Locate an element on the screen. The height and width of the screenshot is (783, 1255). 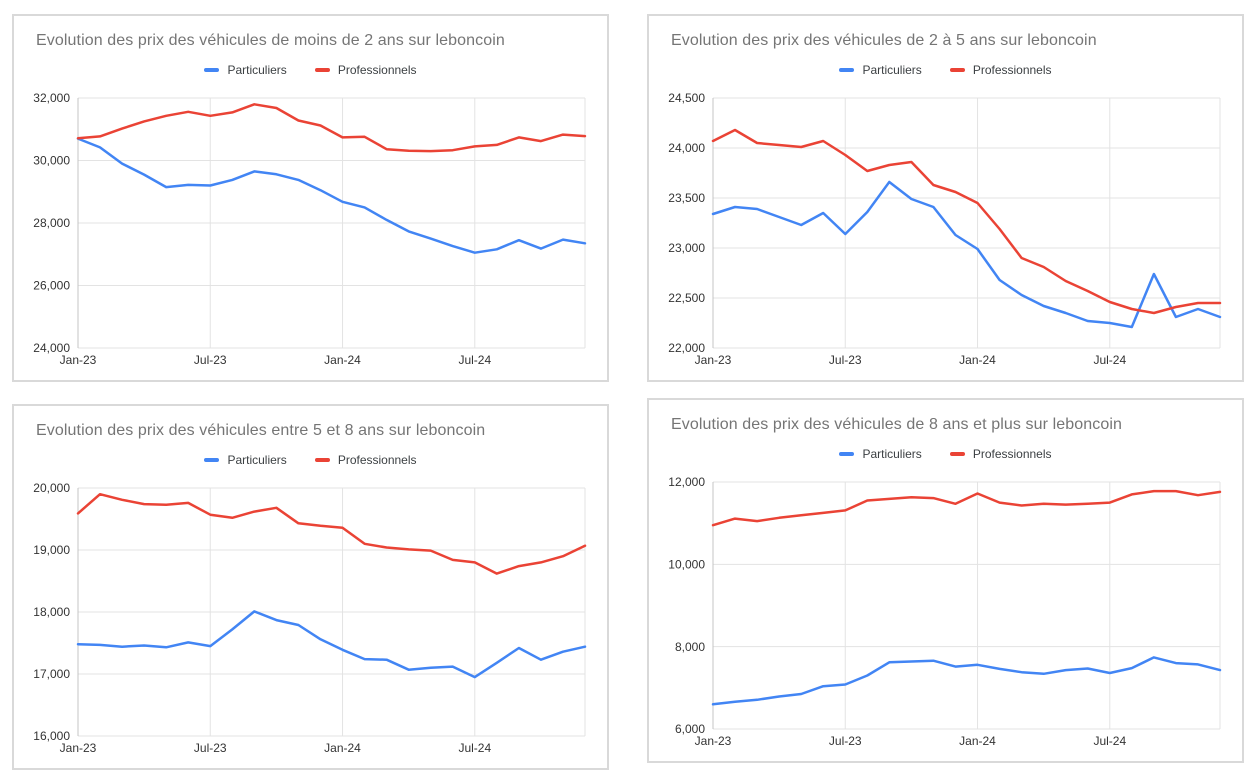
y-tick-label: 16,000 is located at coordinates (51, 736).